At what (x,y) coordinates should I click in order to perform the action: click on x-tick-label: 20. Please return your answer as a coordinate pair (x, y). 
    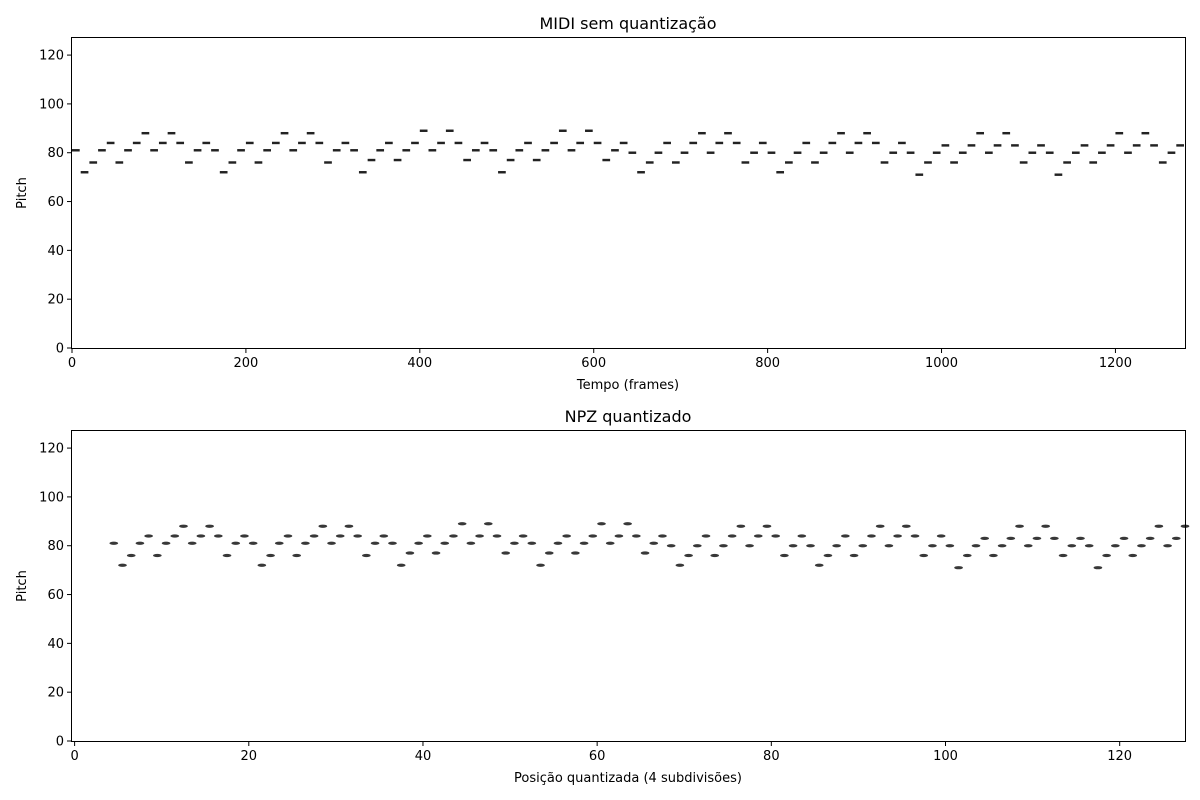
    Looking at the image, I should click on (249, 756).